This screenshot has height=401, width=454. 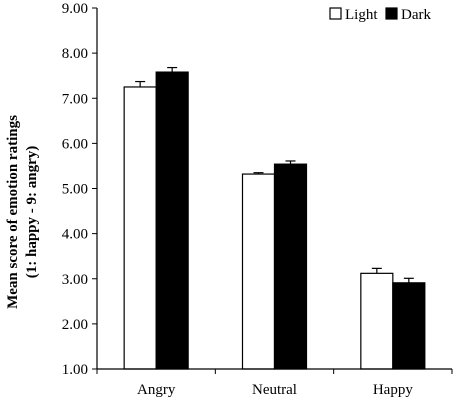 I want to click on x-axis: Angry Neutral Happy, so click(x=274, y=383).